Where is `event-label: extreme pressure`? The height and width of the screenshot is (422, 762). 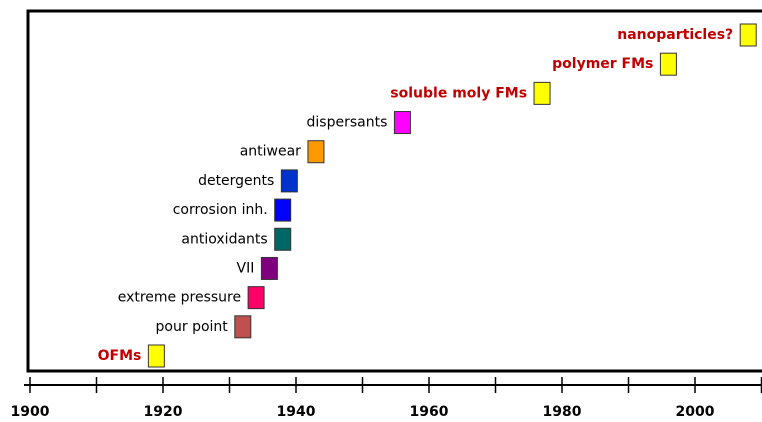 event-label: extreme pressure is located at coordinates (179, 298).